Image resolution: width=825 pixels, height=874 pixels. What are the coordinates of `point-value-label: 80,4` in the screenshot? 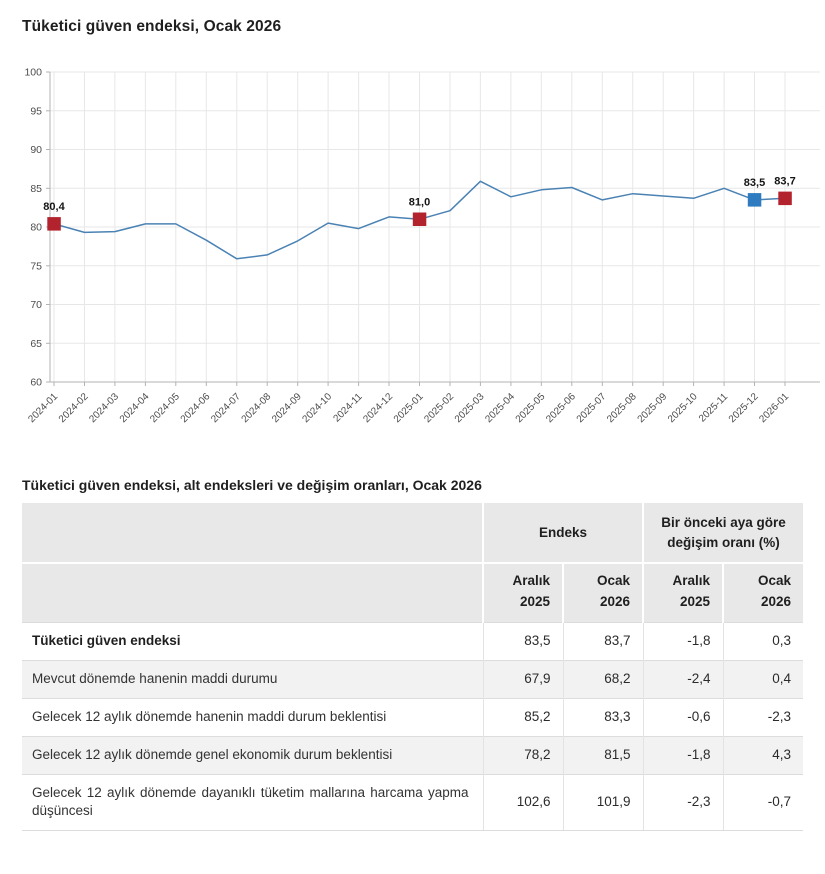 It's located at (54, 207).